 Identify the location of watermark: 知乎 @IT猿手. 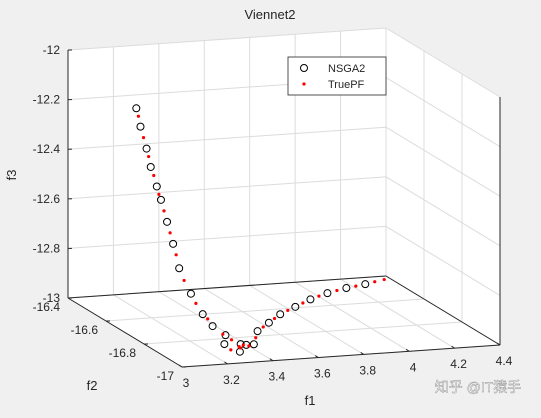
(478, 387).